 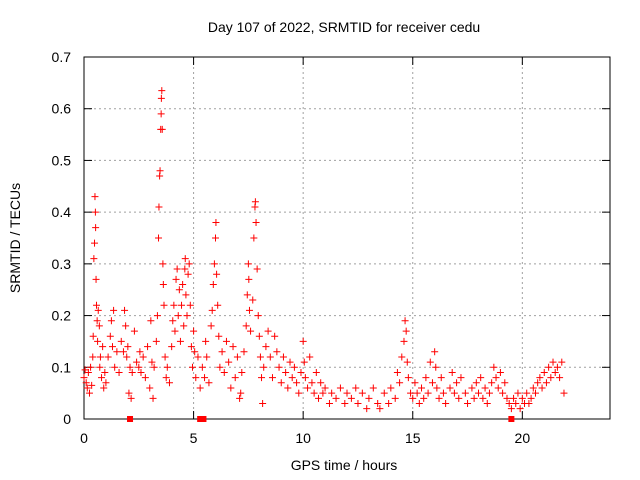 What do you see at coordinates (62, 57) in the screenshot?
I see `y-tick-label: 0.7` at bounding box center [62, 57].